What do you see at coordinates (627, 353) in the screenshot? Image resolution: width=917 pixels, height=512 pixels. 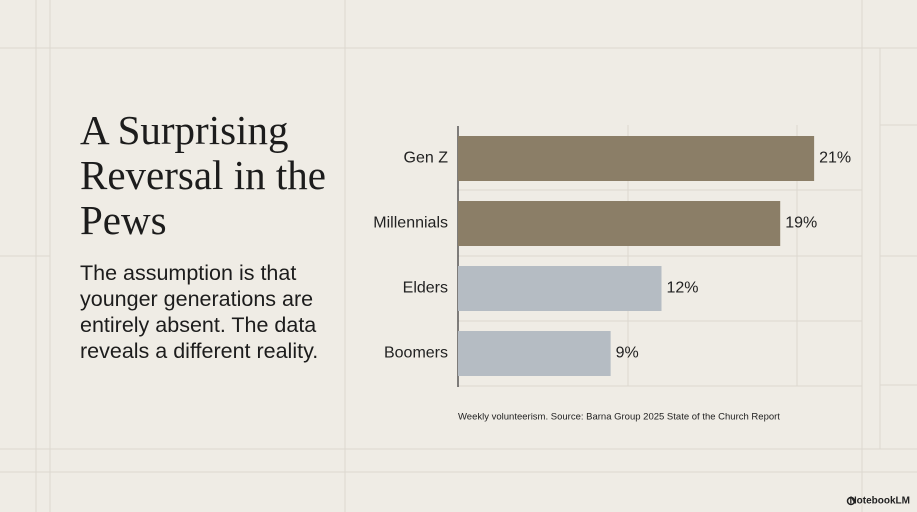 I see `value-label: 9%` at bounding box center [627, 353].